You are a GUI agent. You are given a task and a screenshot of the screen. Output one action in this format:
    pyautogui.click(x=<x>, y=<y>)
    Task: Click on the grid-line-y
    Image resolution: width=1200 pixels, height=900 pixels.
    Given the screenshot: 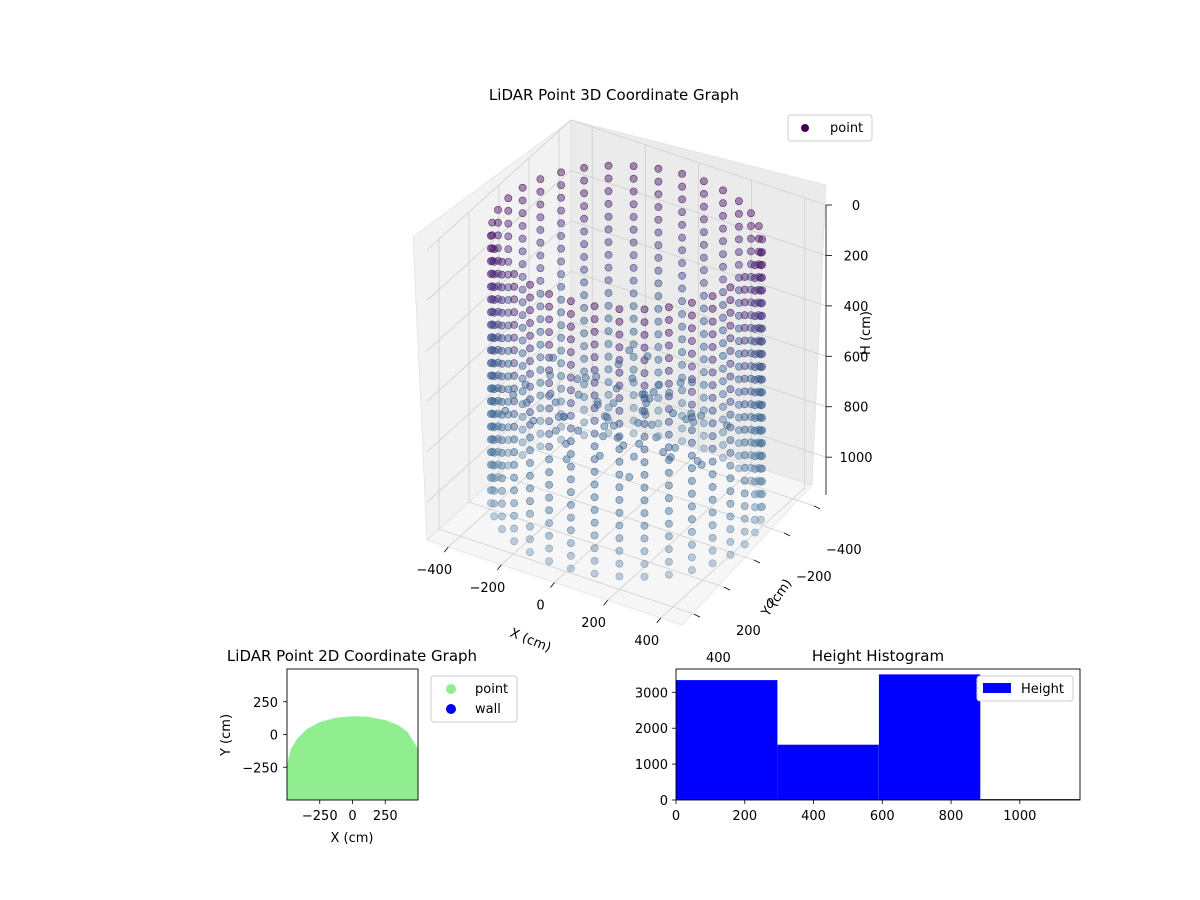 What is the action you would take?
    pyautogui.click(x=626, y=517)
    